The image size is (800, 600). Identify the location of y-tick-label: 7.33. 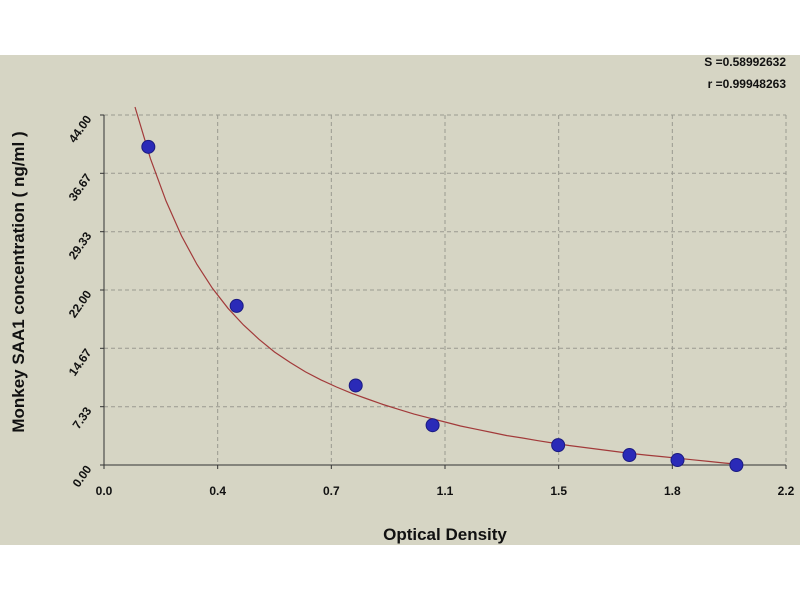
(82, 417).